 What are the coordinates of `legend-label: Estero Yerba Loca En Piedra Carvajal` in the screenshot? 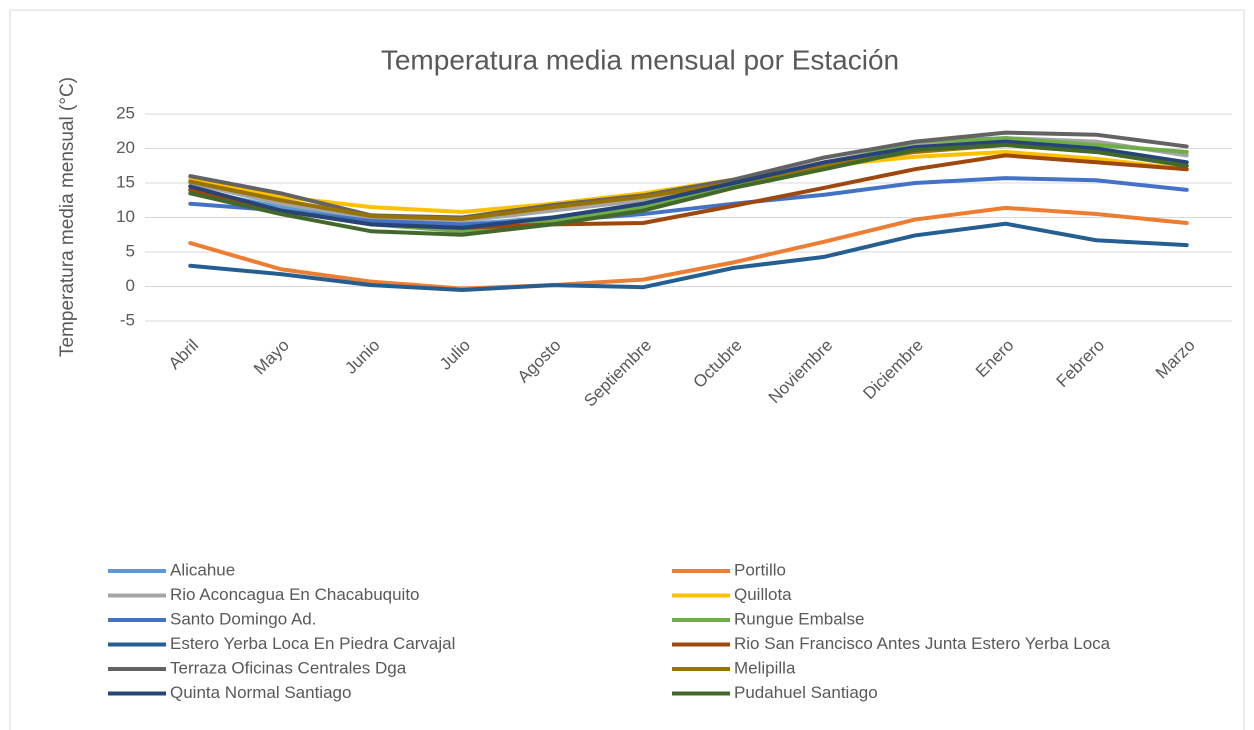 It's located at (312, 643).